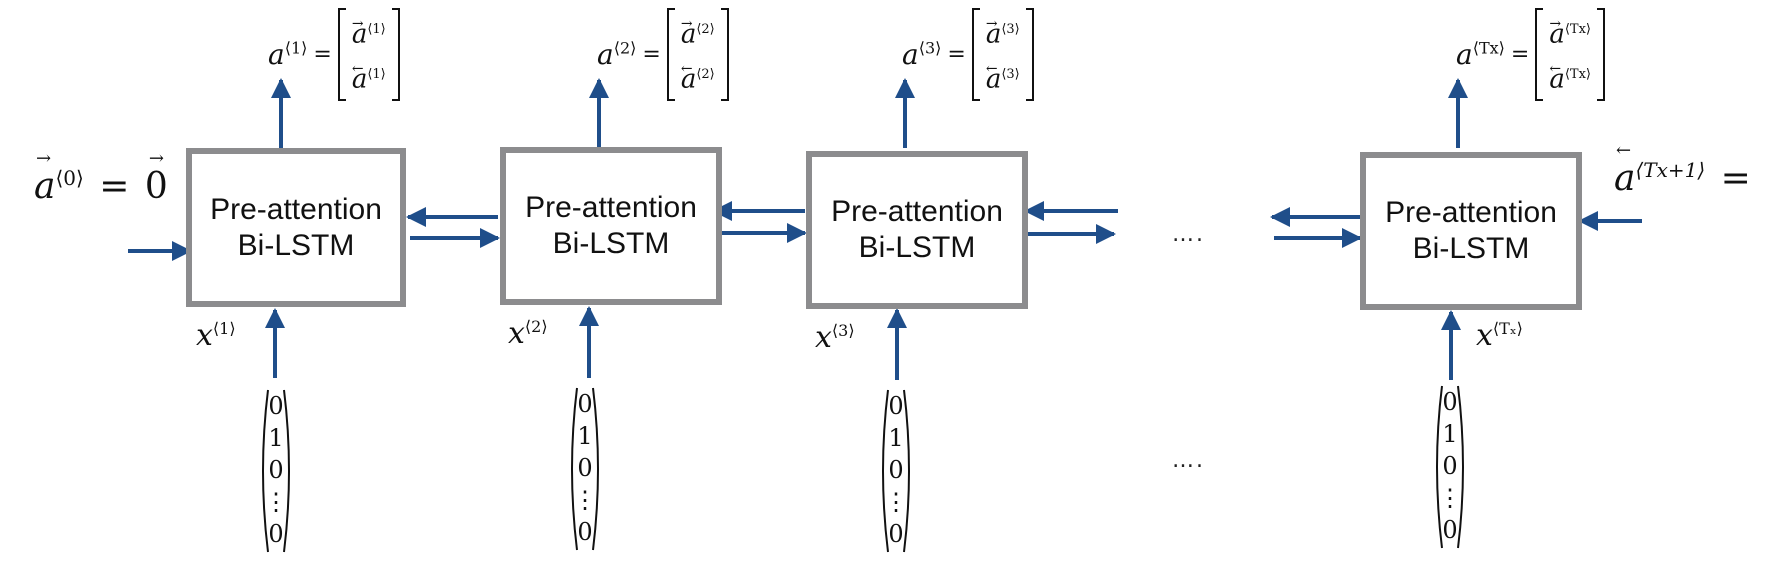  I want to click on one-hot-vector-3: 0 1 0 ⋮ 0, so click(896, 469).